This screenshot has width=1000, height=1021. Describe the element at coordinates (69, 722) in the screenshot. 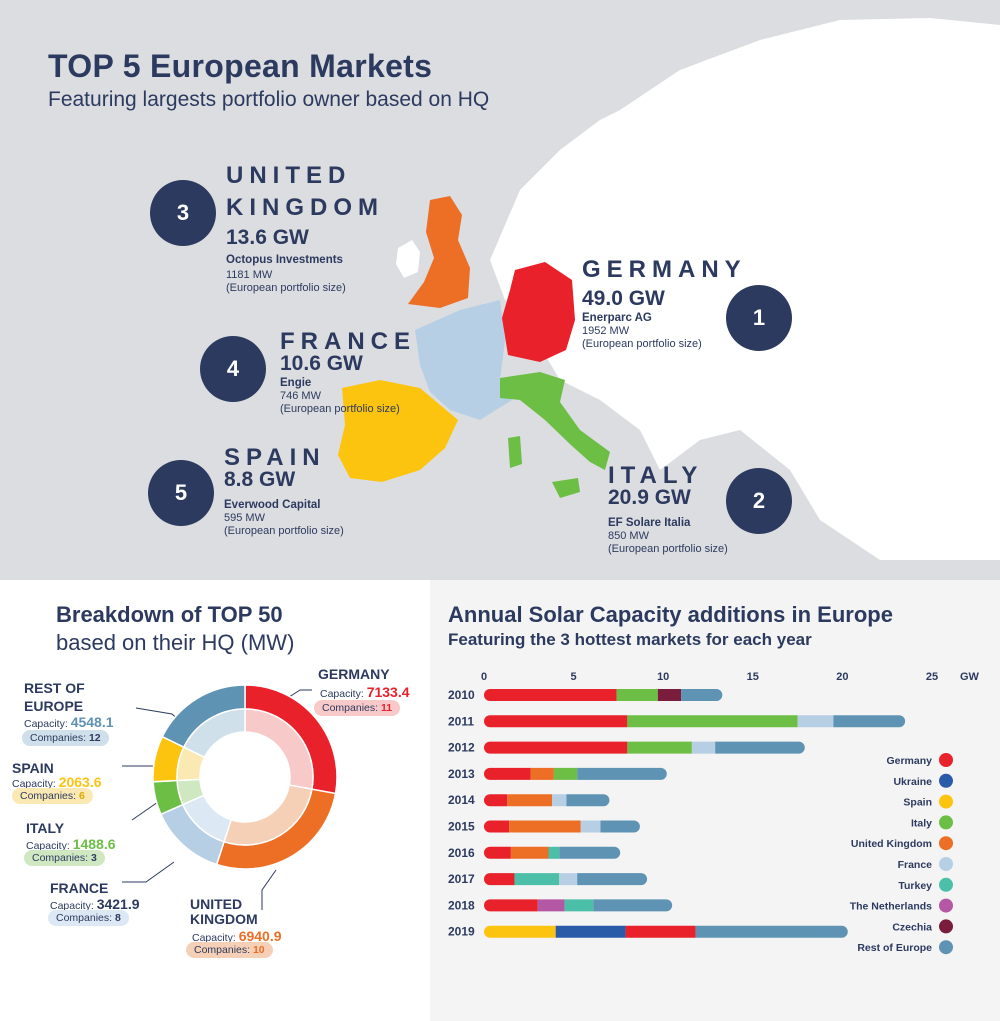

I see `breakdown-capacity-rest: Capacity: 4548.1` at that location.